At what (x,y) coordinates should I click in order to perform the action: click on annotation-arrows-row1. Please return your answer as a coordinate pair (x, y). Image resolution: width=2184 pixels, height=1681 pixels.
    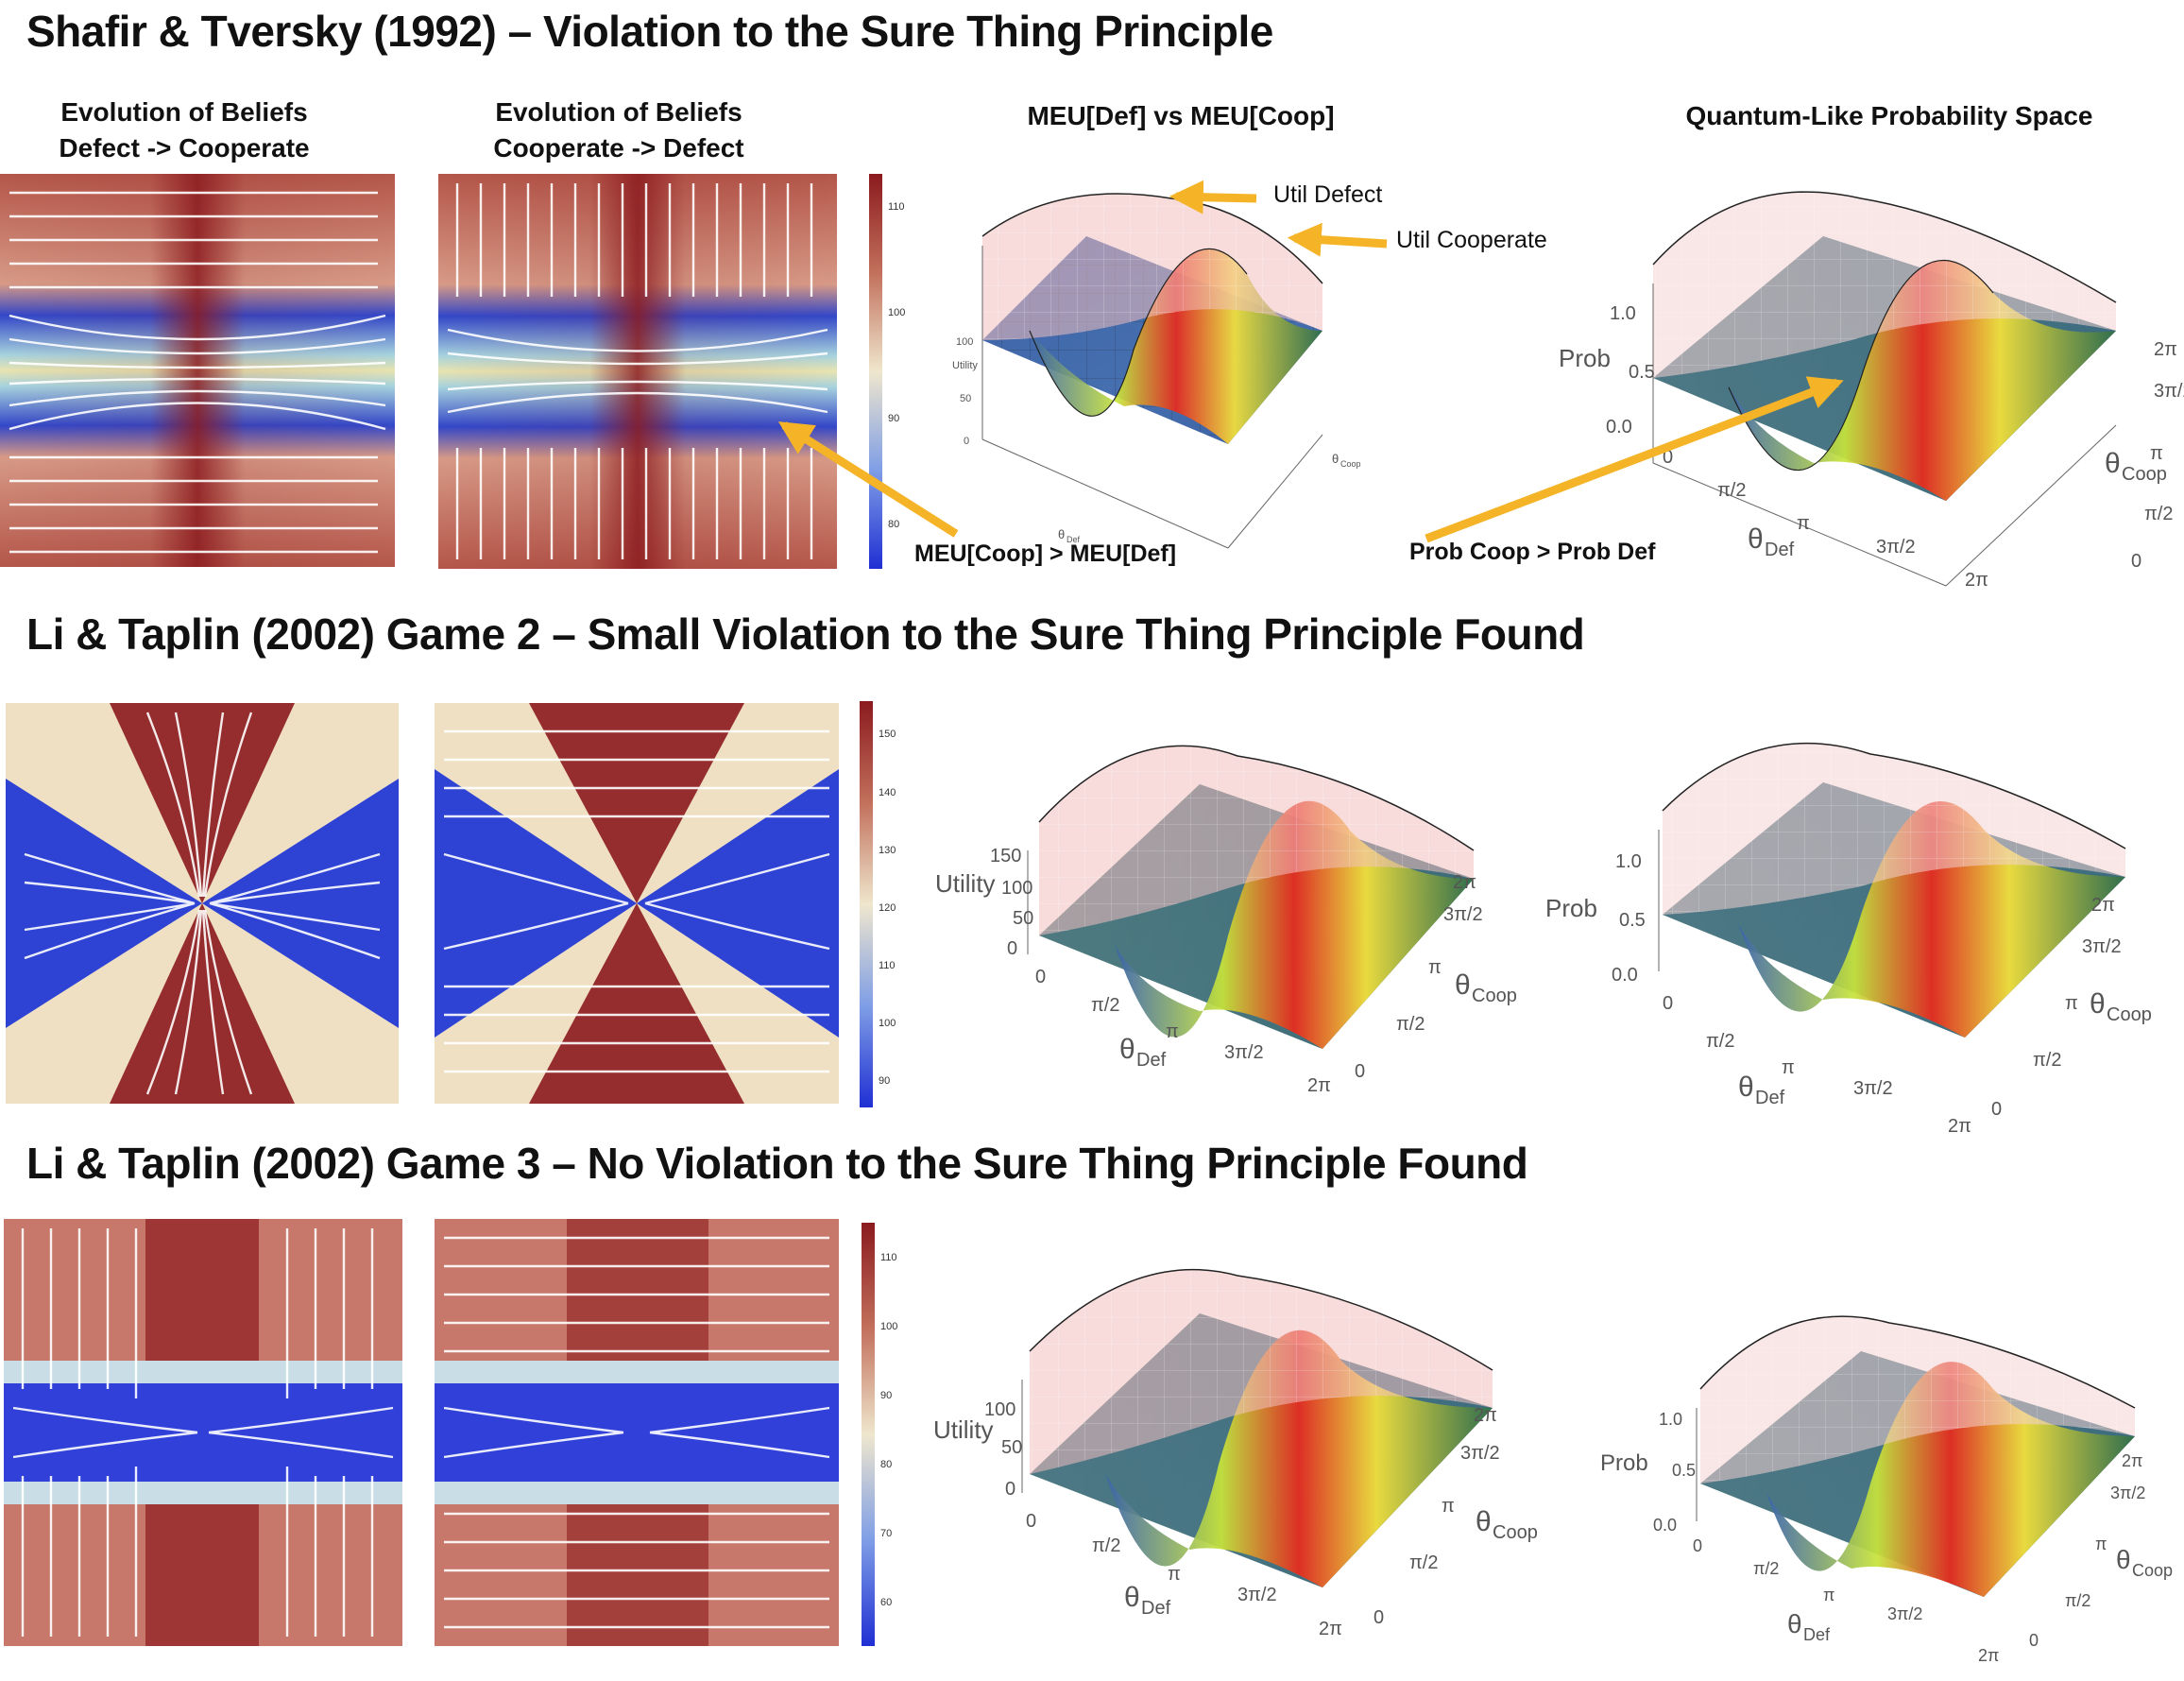
    Looking at the image, I should click on (1311, 361).